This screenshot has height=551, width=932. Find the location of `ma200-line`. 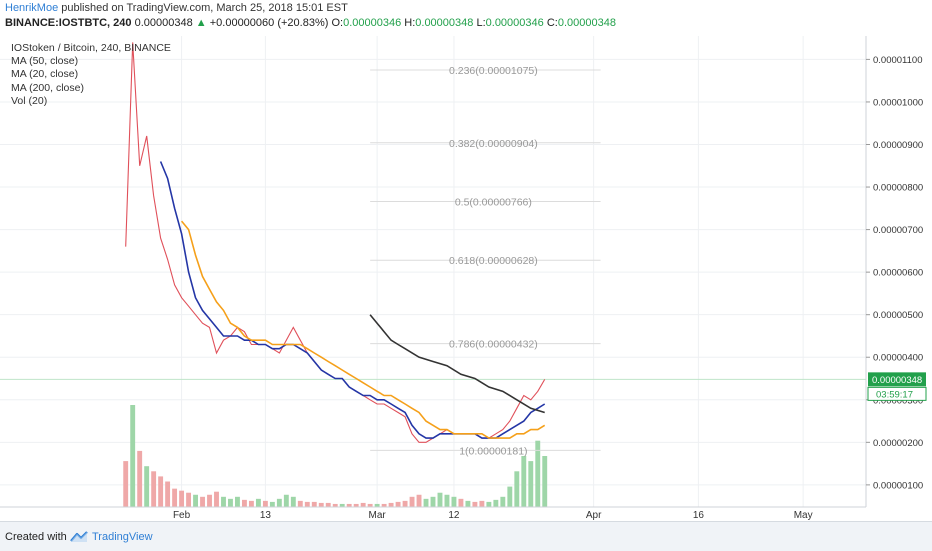

ma200-line is located at coordinates (457, 364).